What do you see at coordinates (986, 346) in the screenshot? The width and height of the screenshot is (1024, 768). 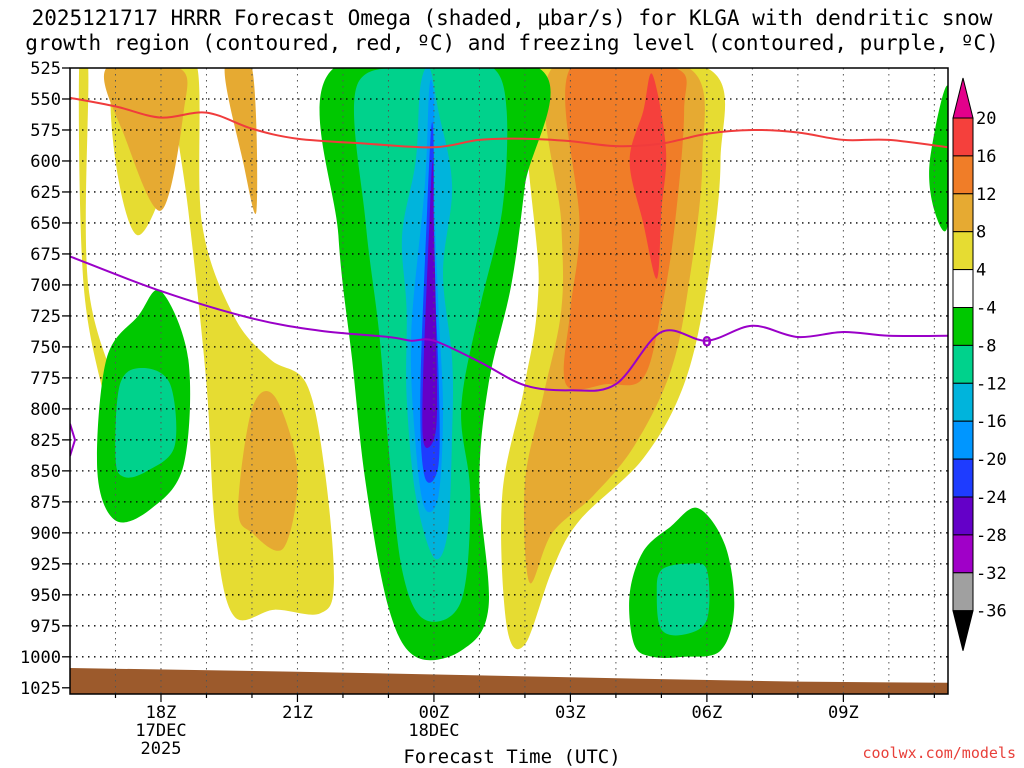 I see `colorbar-label-6: -8` at bounding box center [986, 346].